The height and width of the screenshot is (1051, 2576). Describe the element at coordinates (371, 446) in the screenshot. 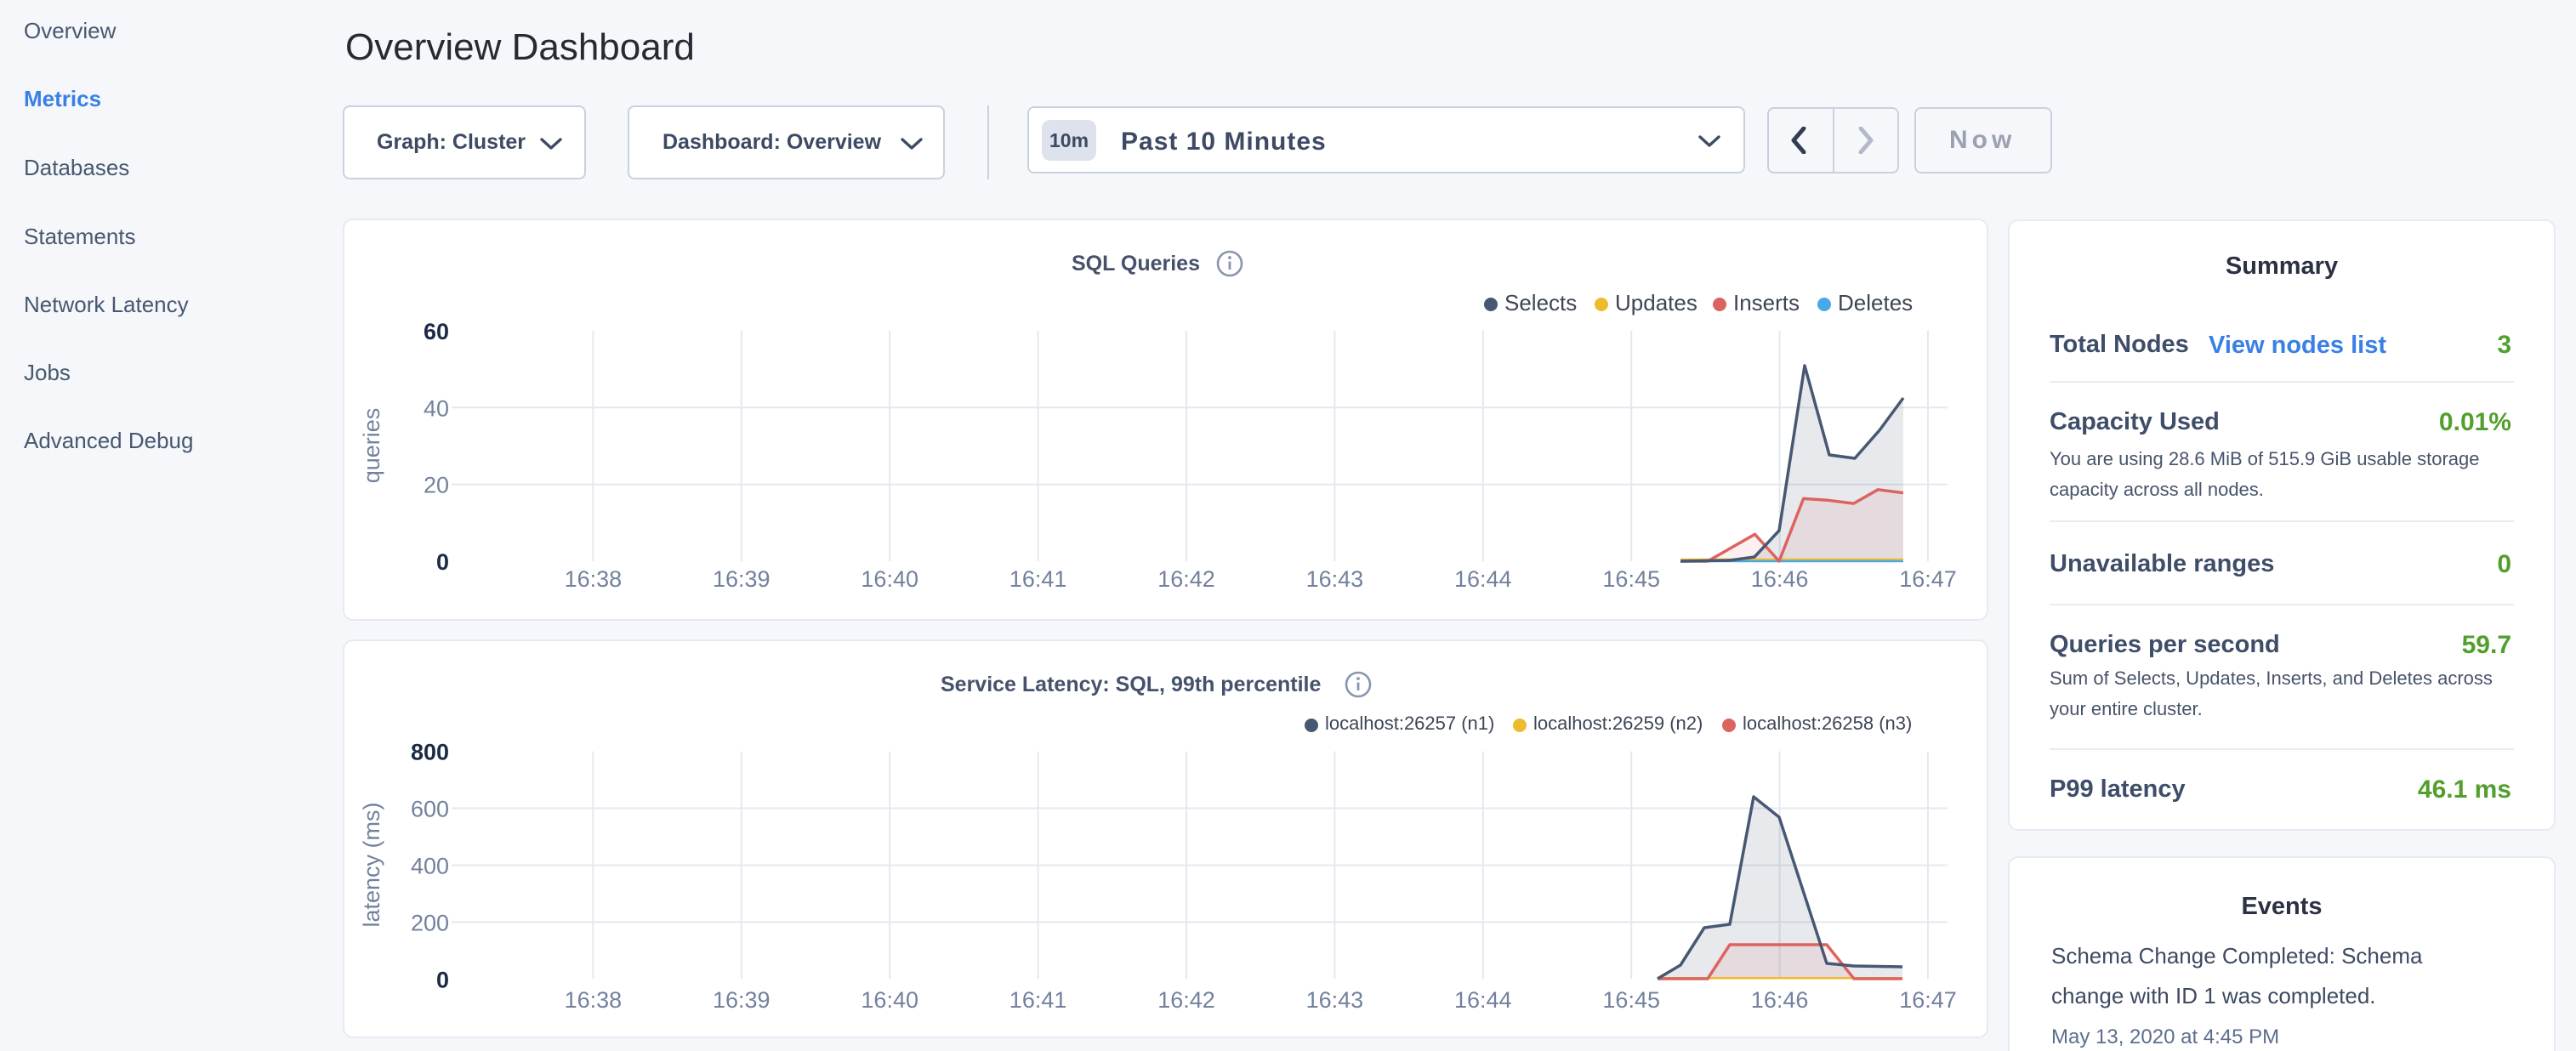

I see `svg-text: queries` at that location.